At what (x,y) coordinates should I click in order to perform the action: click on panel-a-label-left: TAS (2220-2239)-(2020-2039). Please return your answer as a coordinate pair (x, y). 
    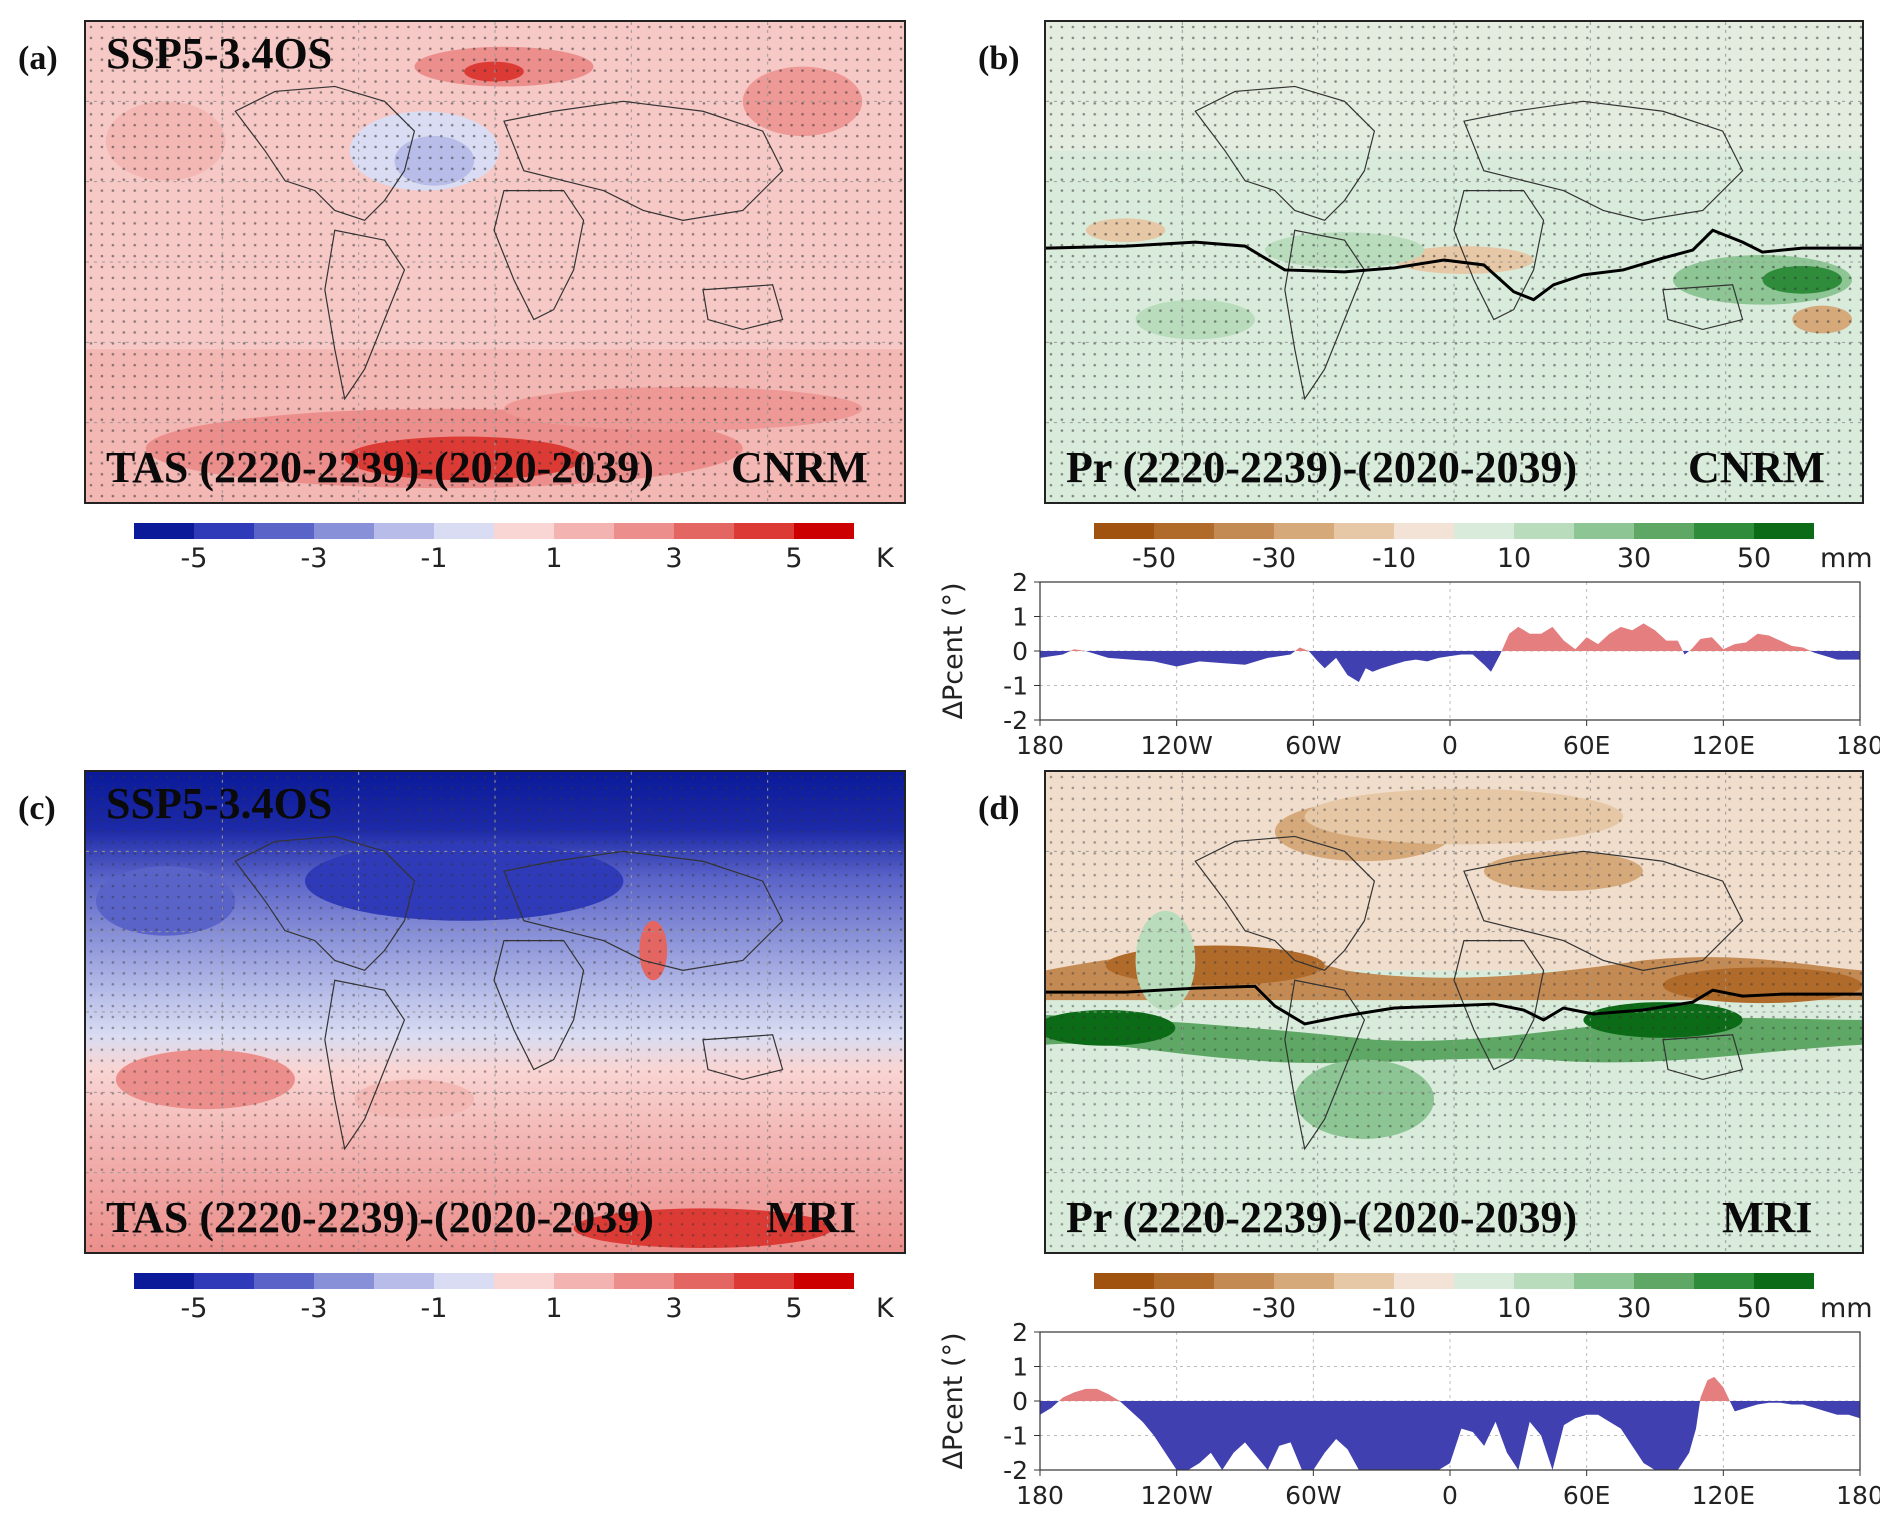
    Looking at the image, I should click on (380, 467).